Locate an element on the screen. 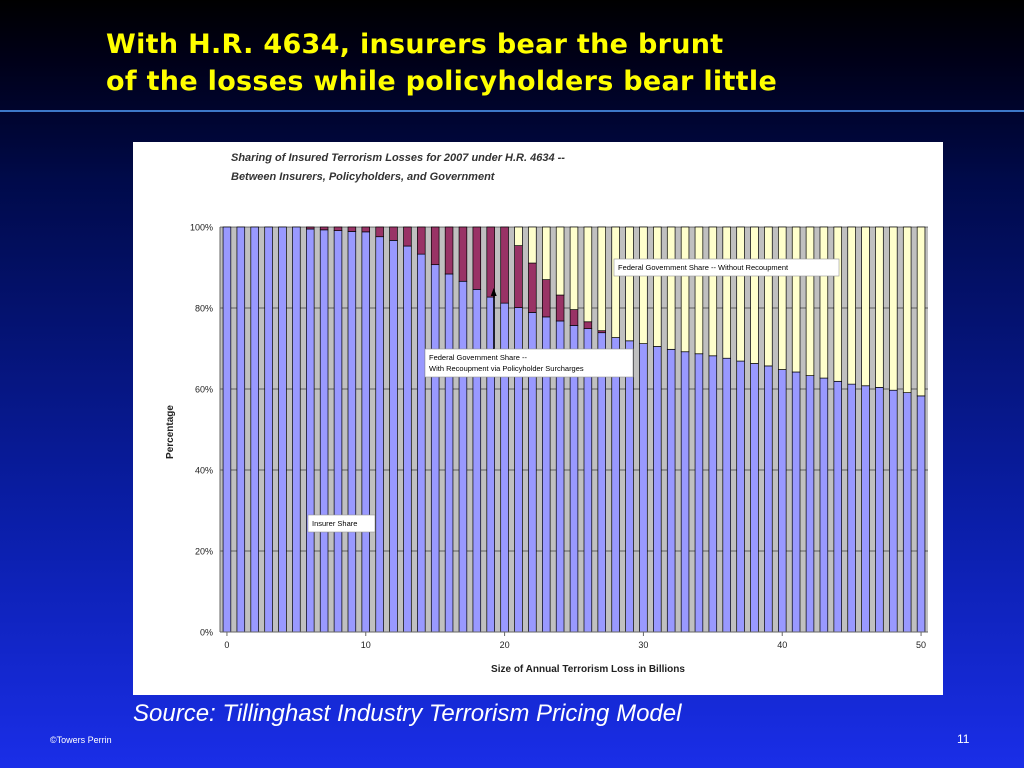 Image resolution: width=1024 pixels, height=768 pixels. annotation-insurer-share-box is located at coordinates (341, 523).